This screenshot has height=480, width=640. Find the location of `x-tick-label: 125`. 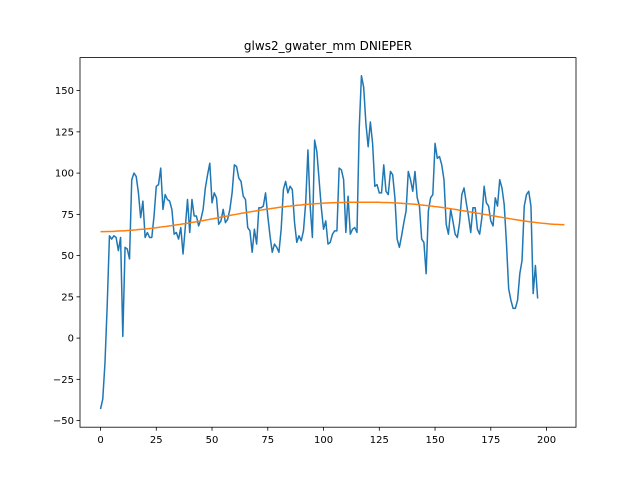

x-tick-label: 125 is located at coordinates (379, 440).